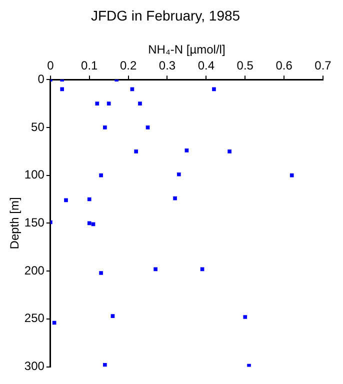 This screenshot has width=343, height=384. I want to click on y-tick-label: 100, so click(34, 175).